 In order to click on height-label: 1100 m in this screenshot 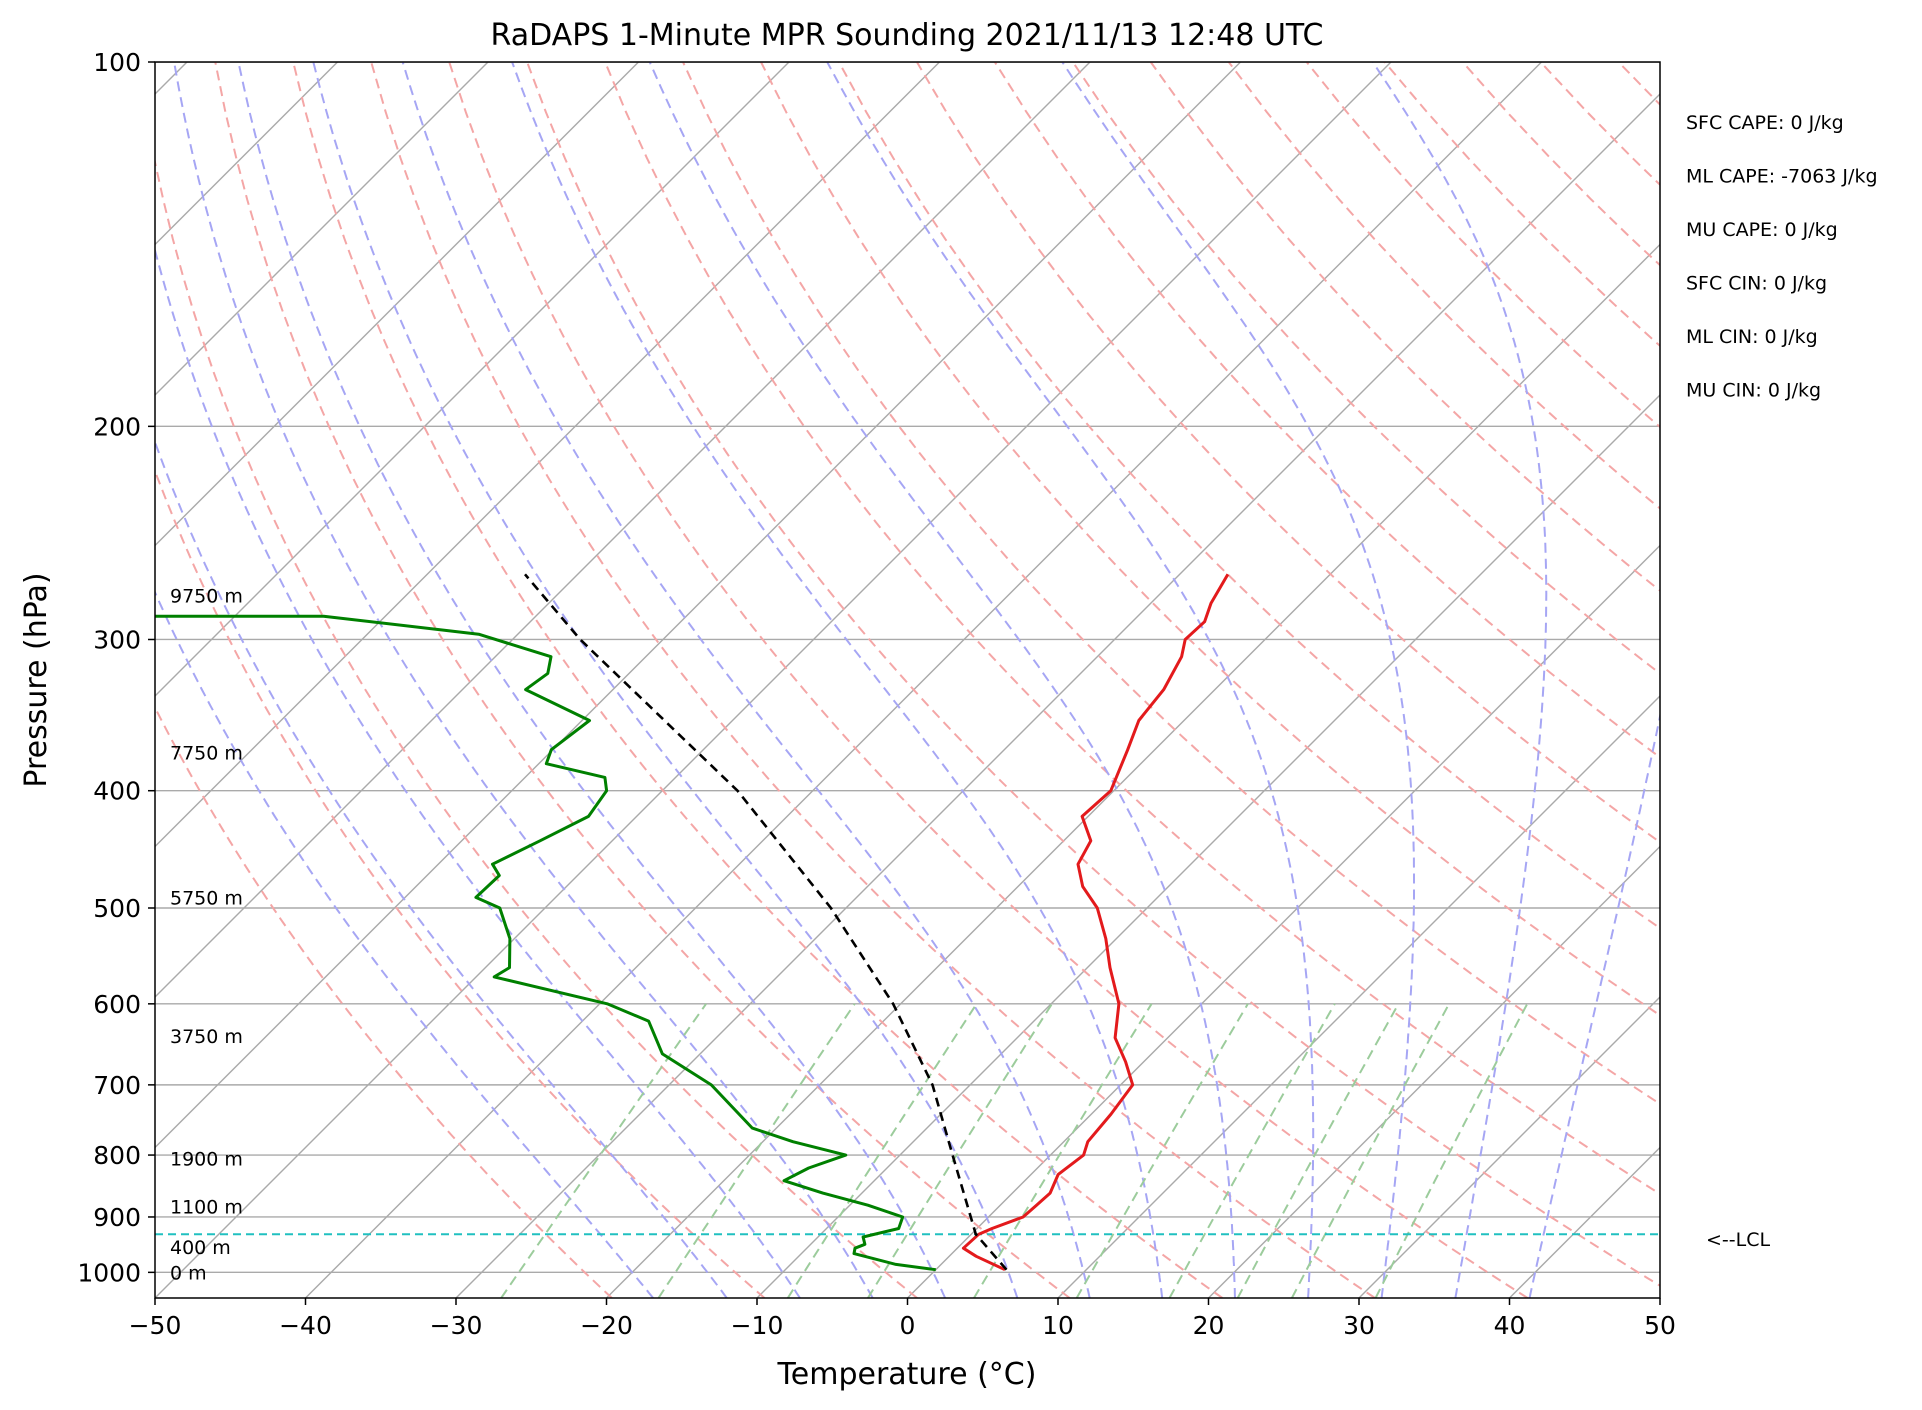, I will do `click(206, 1207)`.